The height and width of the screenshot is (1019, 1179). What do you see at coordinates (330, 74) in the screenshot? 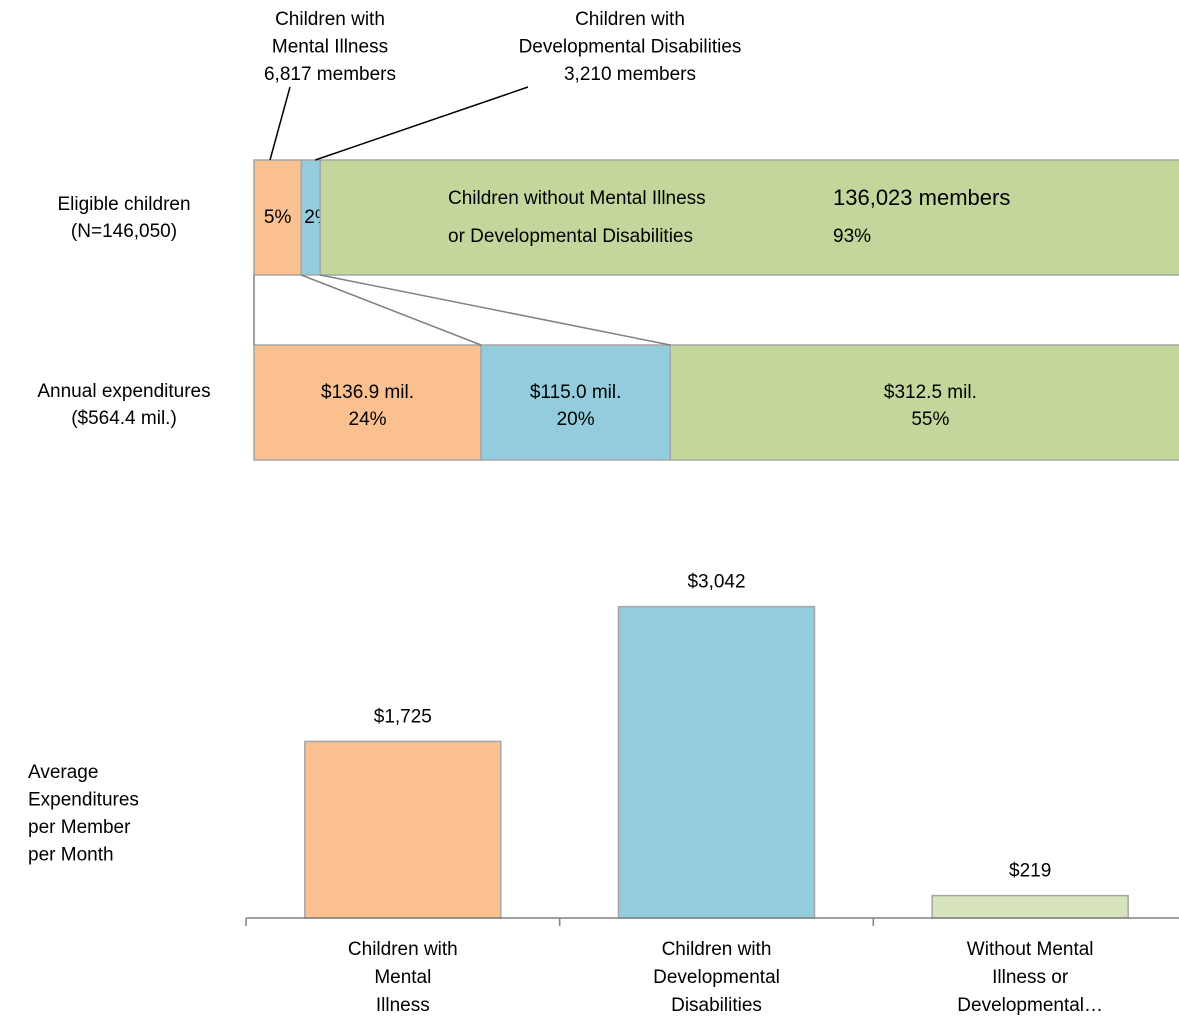
I see `callout-amount: 6,817 members` at bounding box center [330, 74].